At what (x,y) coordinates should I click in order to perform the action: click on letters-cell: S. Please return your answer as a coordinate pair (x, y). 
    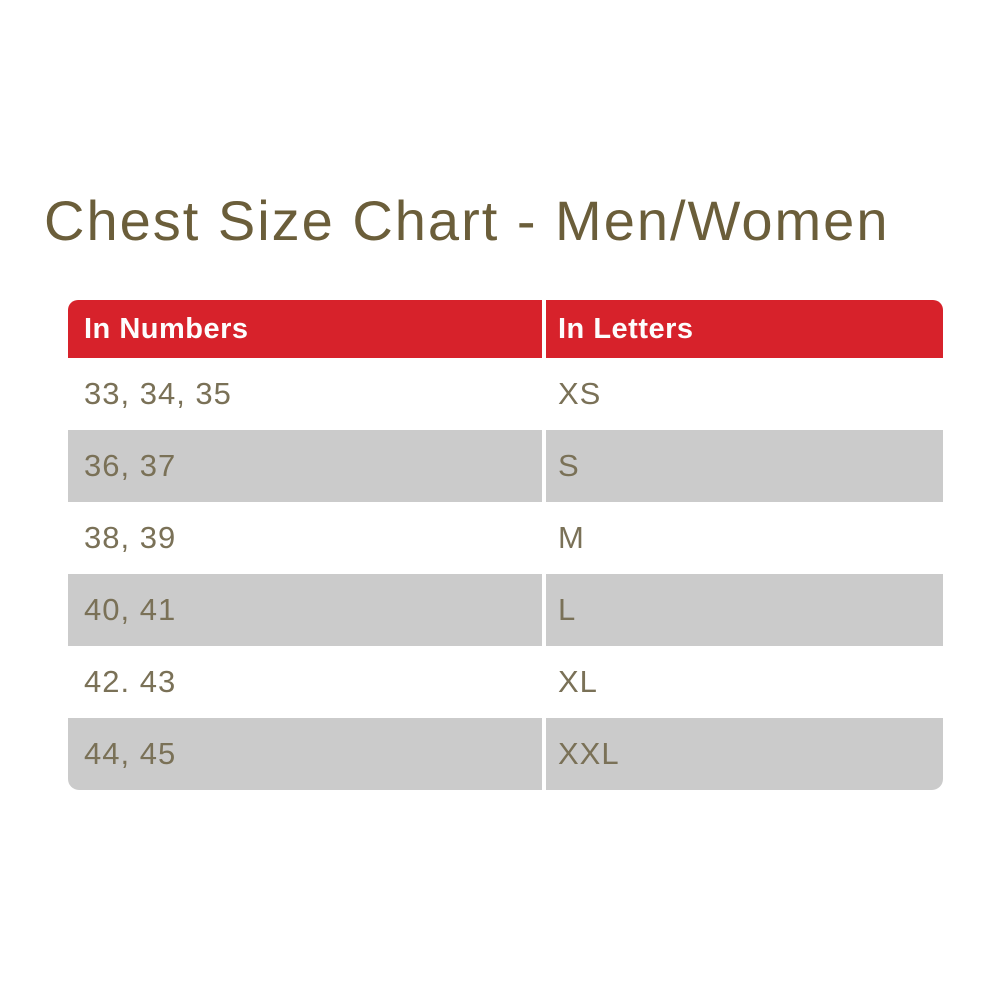
    Looking at the image, I should click on (744, 466).